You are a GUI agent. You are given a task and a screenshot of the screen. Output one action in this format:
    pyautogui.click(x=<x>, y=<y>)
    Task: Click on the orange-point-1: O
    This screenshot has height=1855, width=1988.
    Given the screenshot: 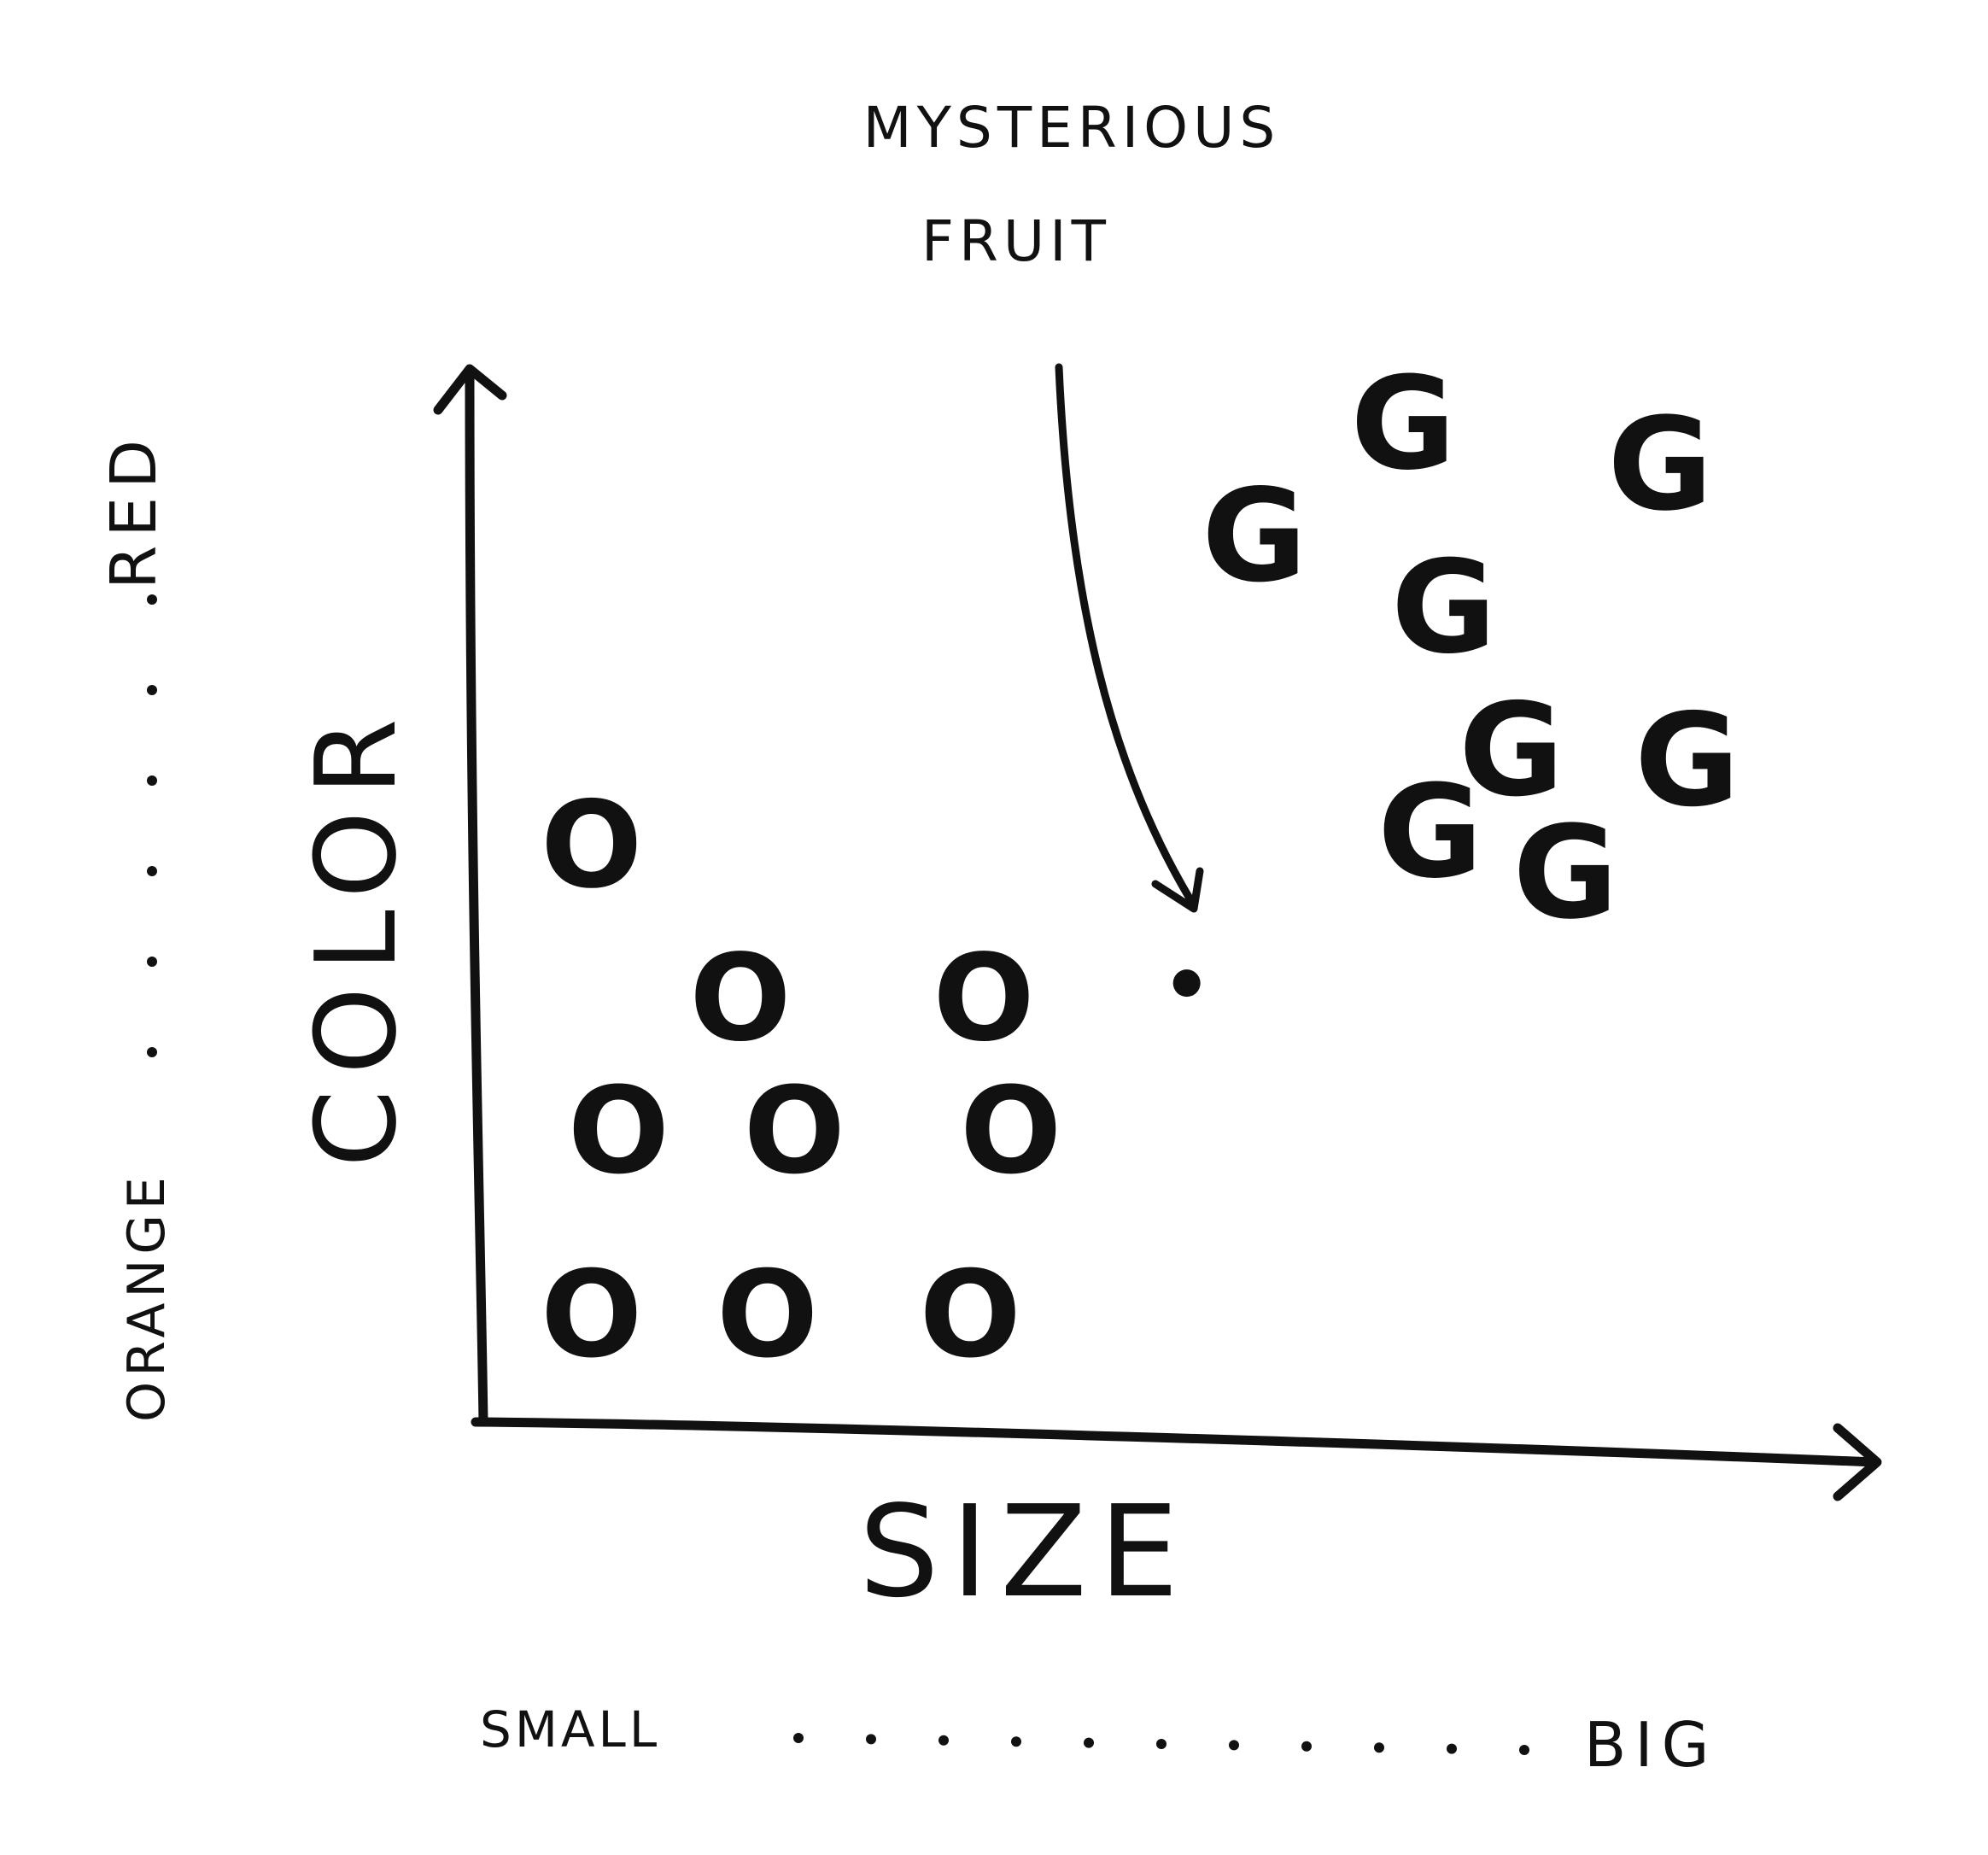 What is the action you would take?
    pyautogui.click(x=591, y=846)
    